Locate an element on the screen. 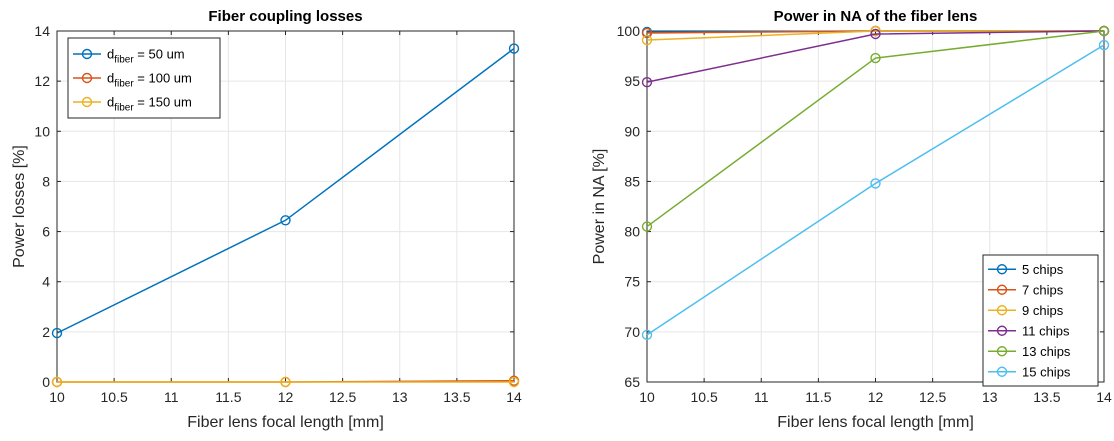 This screenshot has height=441, width=1114. y-tick-label: 70 is located at coordinates (632, 332).